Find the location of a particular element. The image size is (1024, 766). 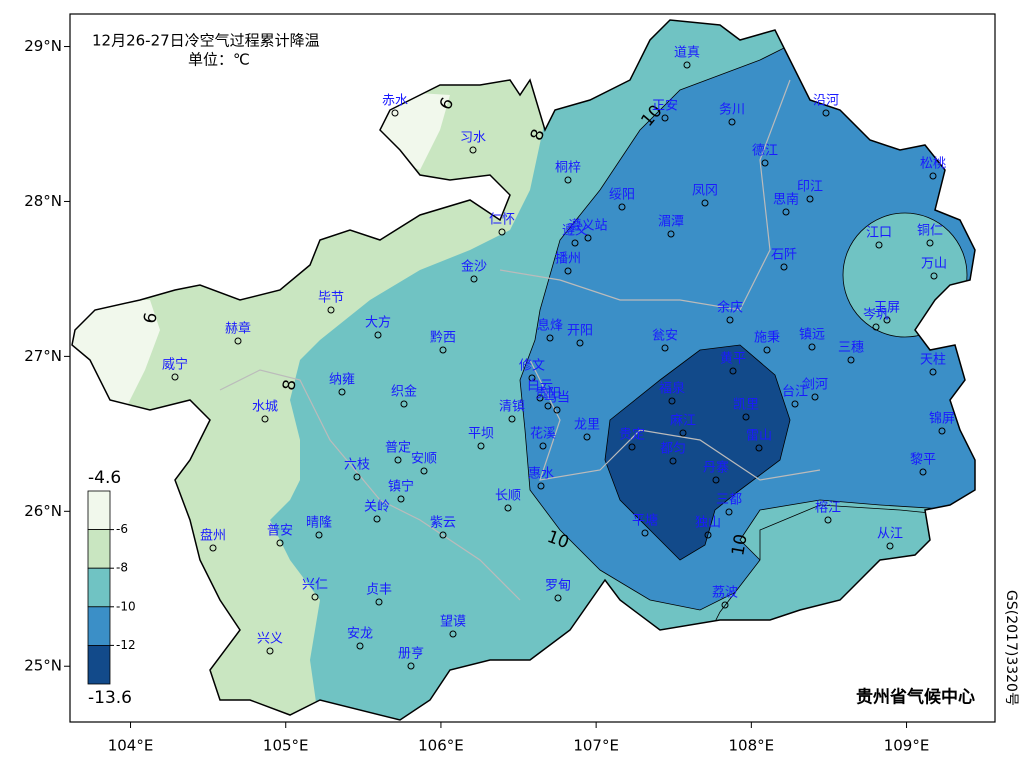

city-name: 习水 is located at coordinates (473, 138).